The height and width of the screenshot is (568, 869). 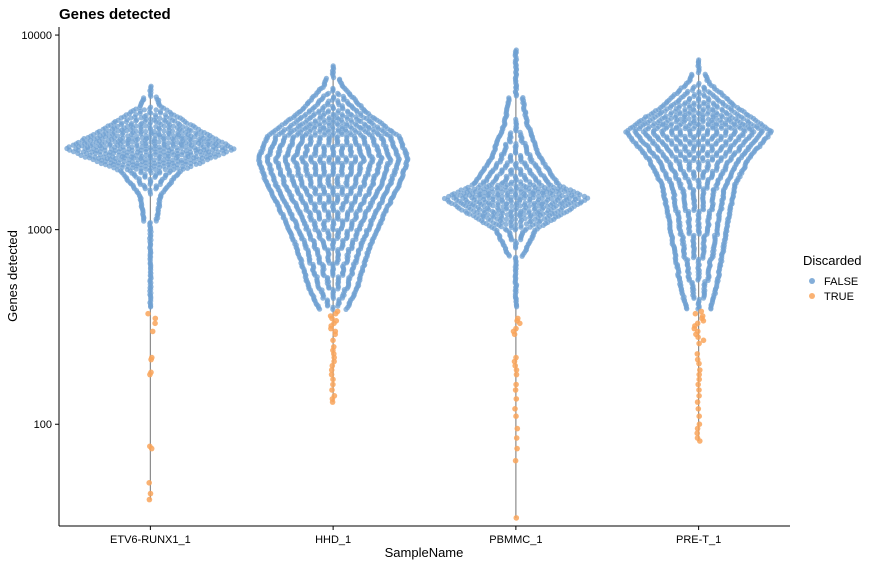 What do you see at coordinates (43, 425) in the screenshot?
I see `y-tick-label: 100` at bounding box center [43, 425].